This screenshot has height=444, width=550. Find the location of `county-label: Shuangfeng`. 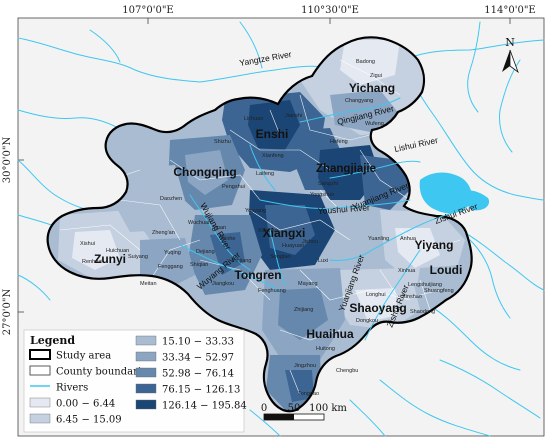

county-label: Shuangfeng is located at coordinates (439, 291).